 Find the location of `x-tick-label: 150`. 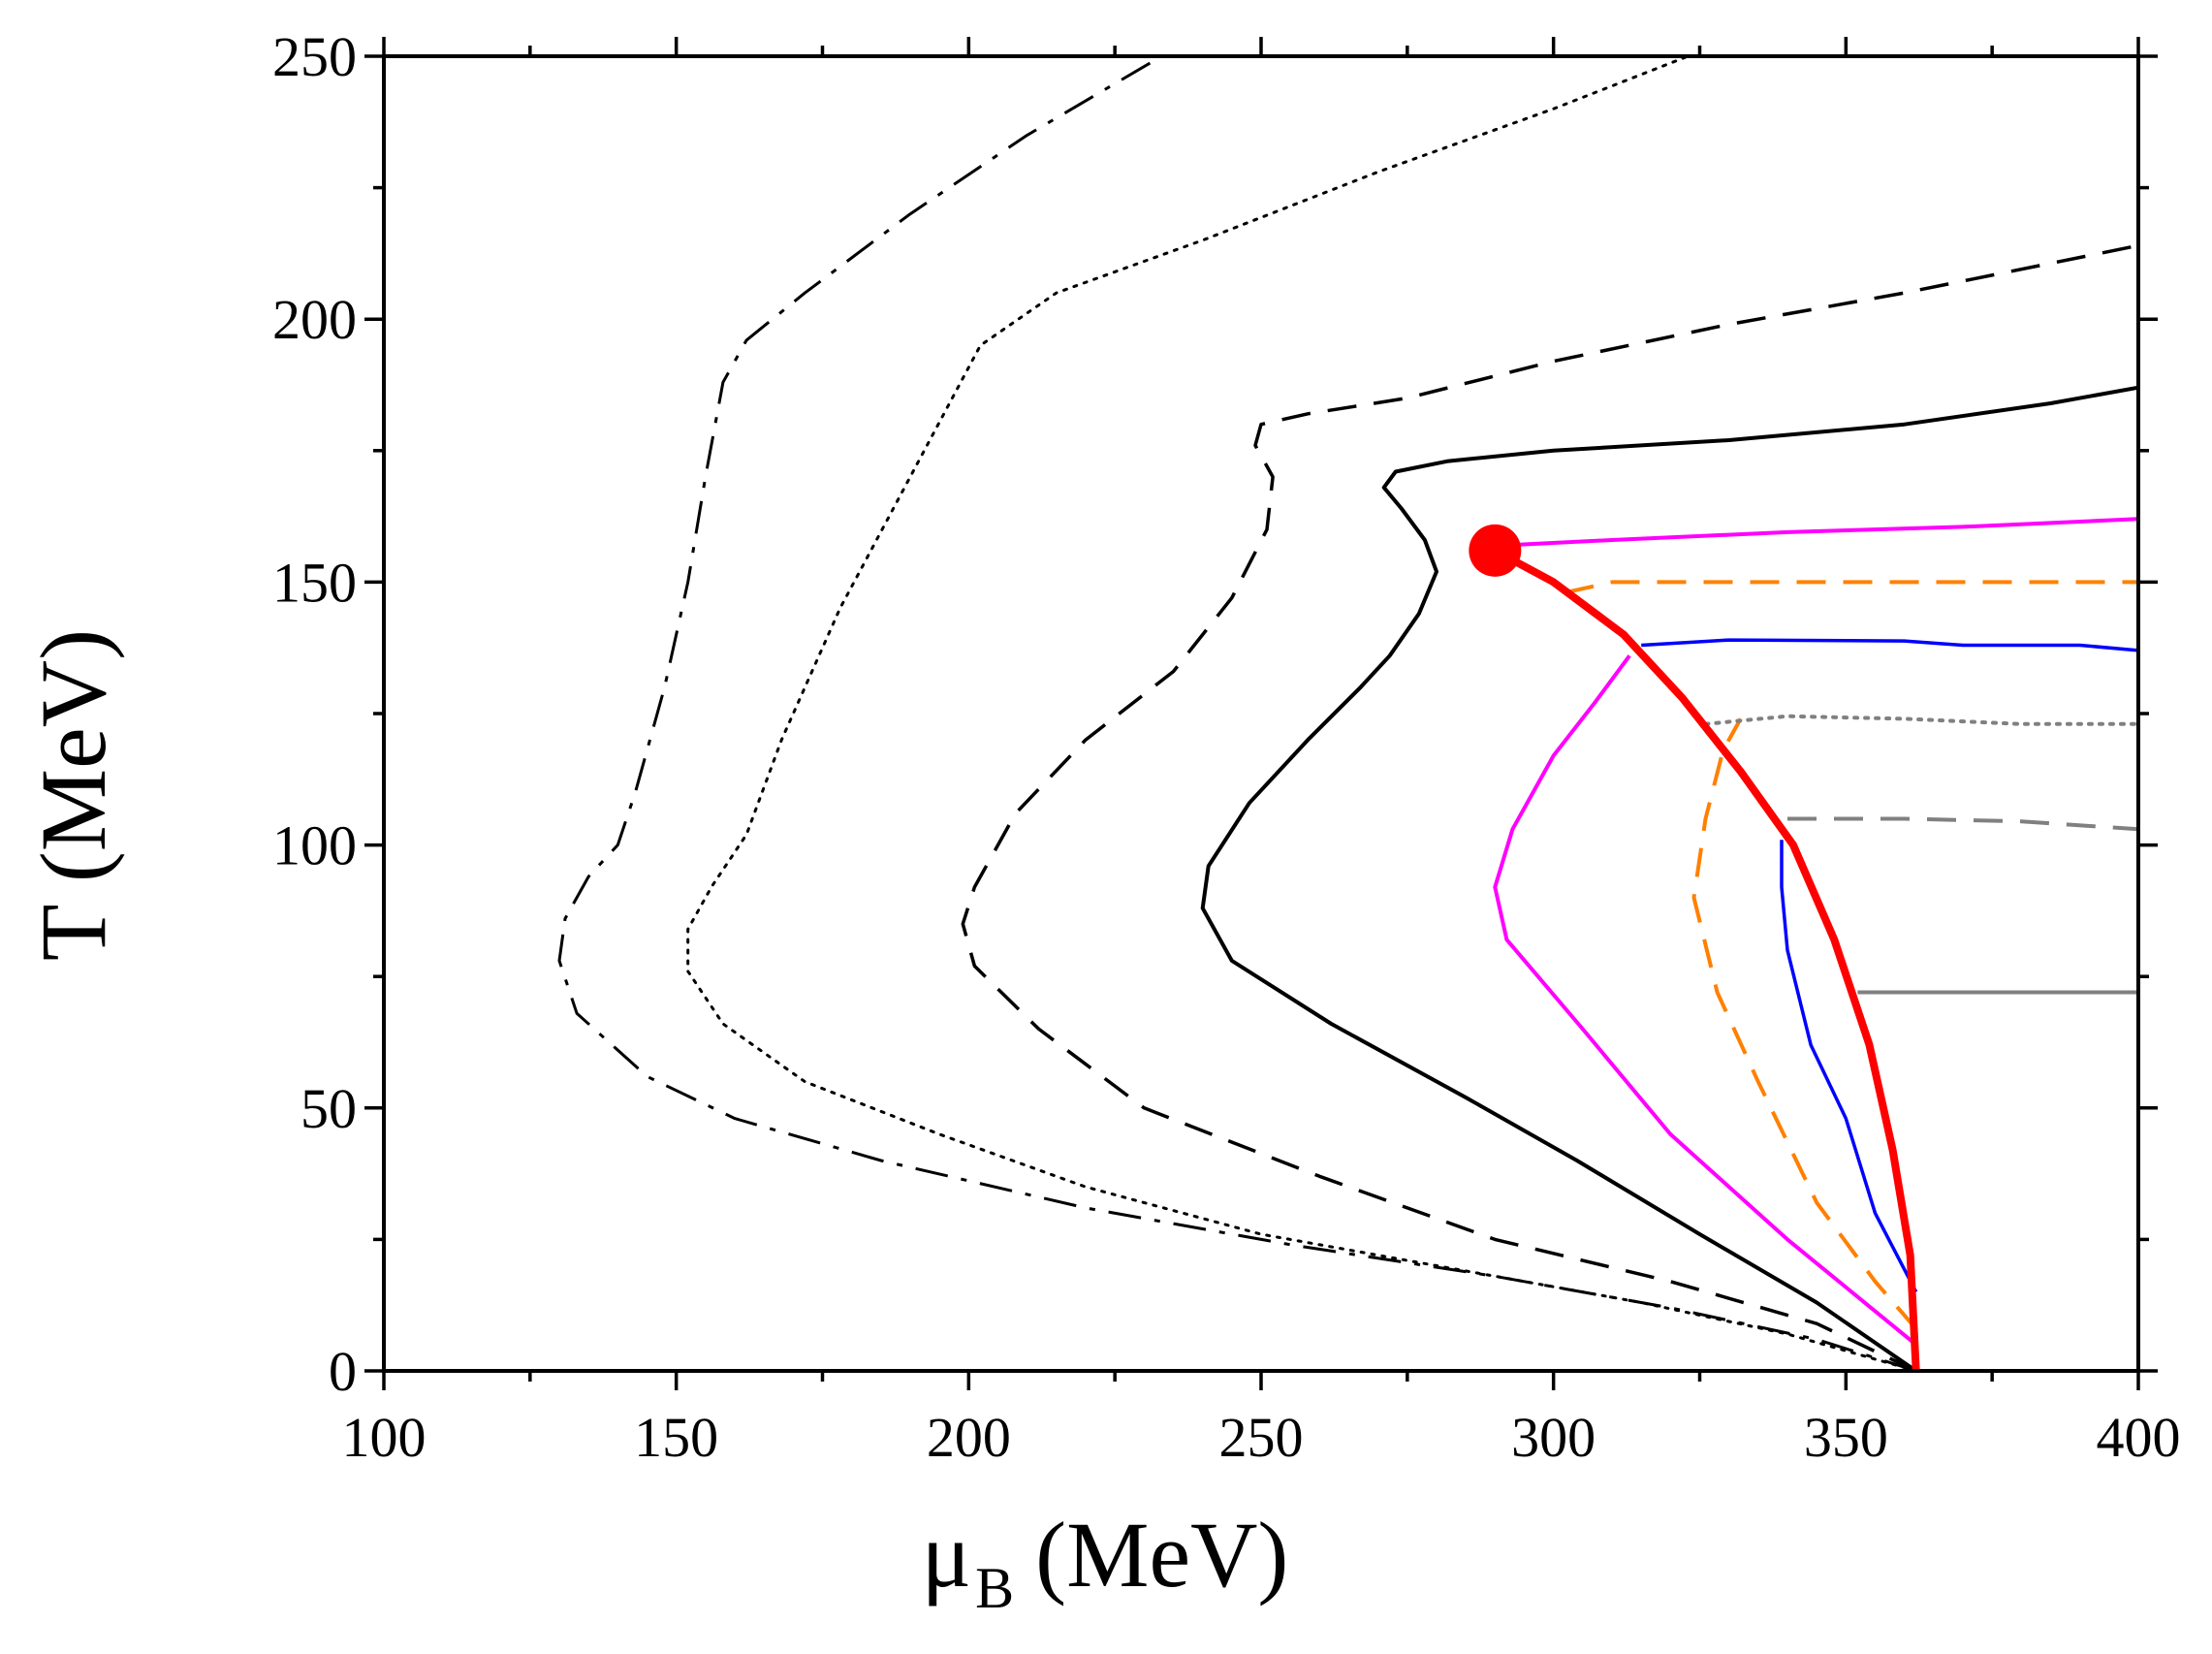

x-tick-label: 150 is located at coordinates (676, 1437).